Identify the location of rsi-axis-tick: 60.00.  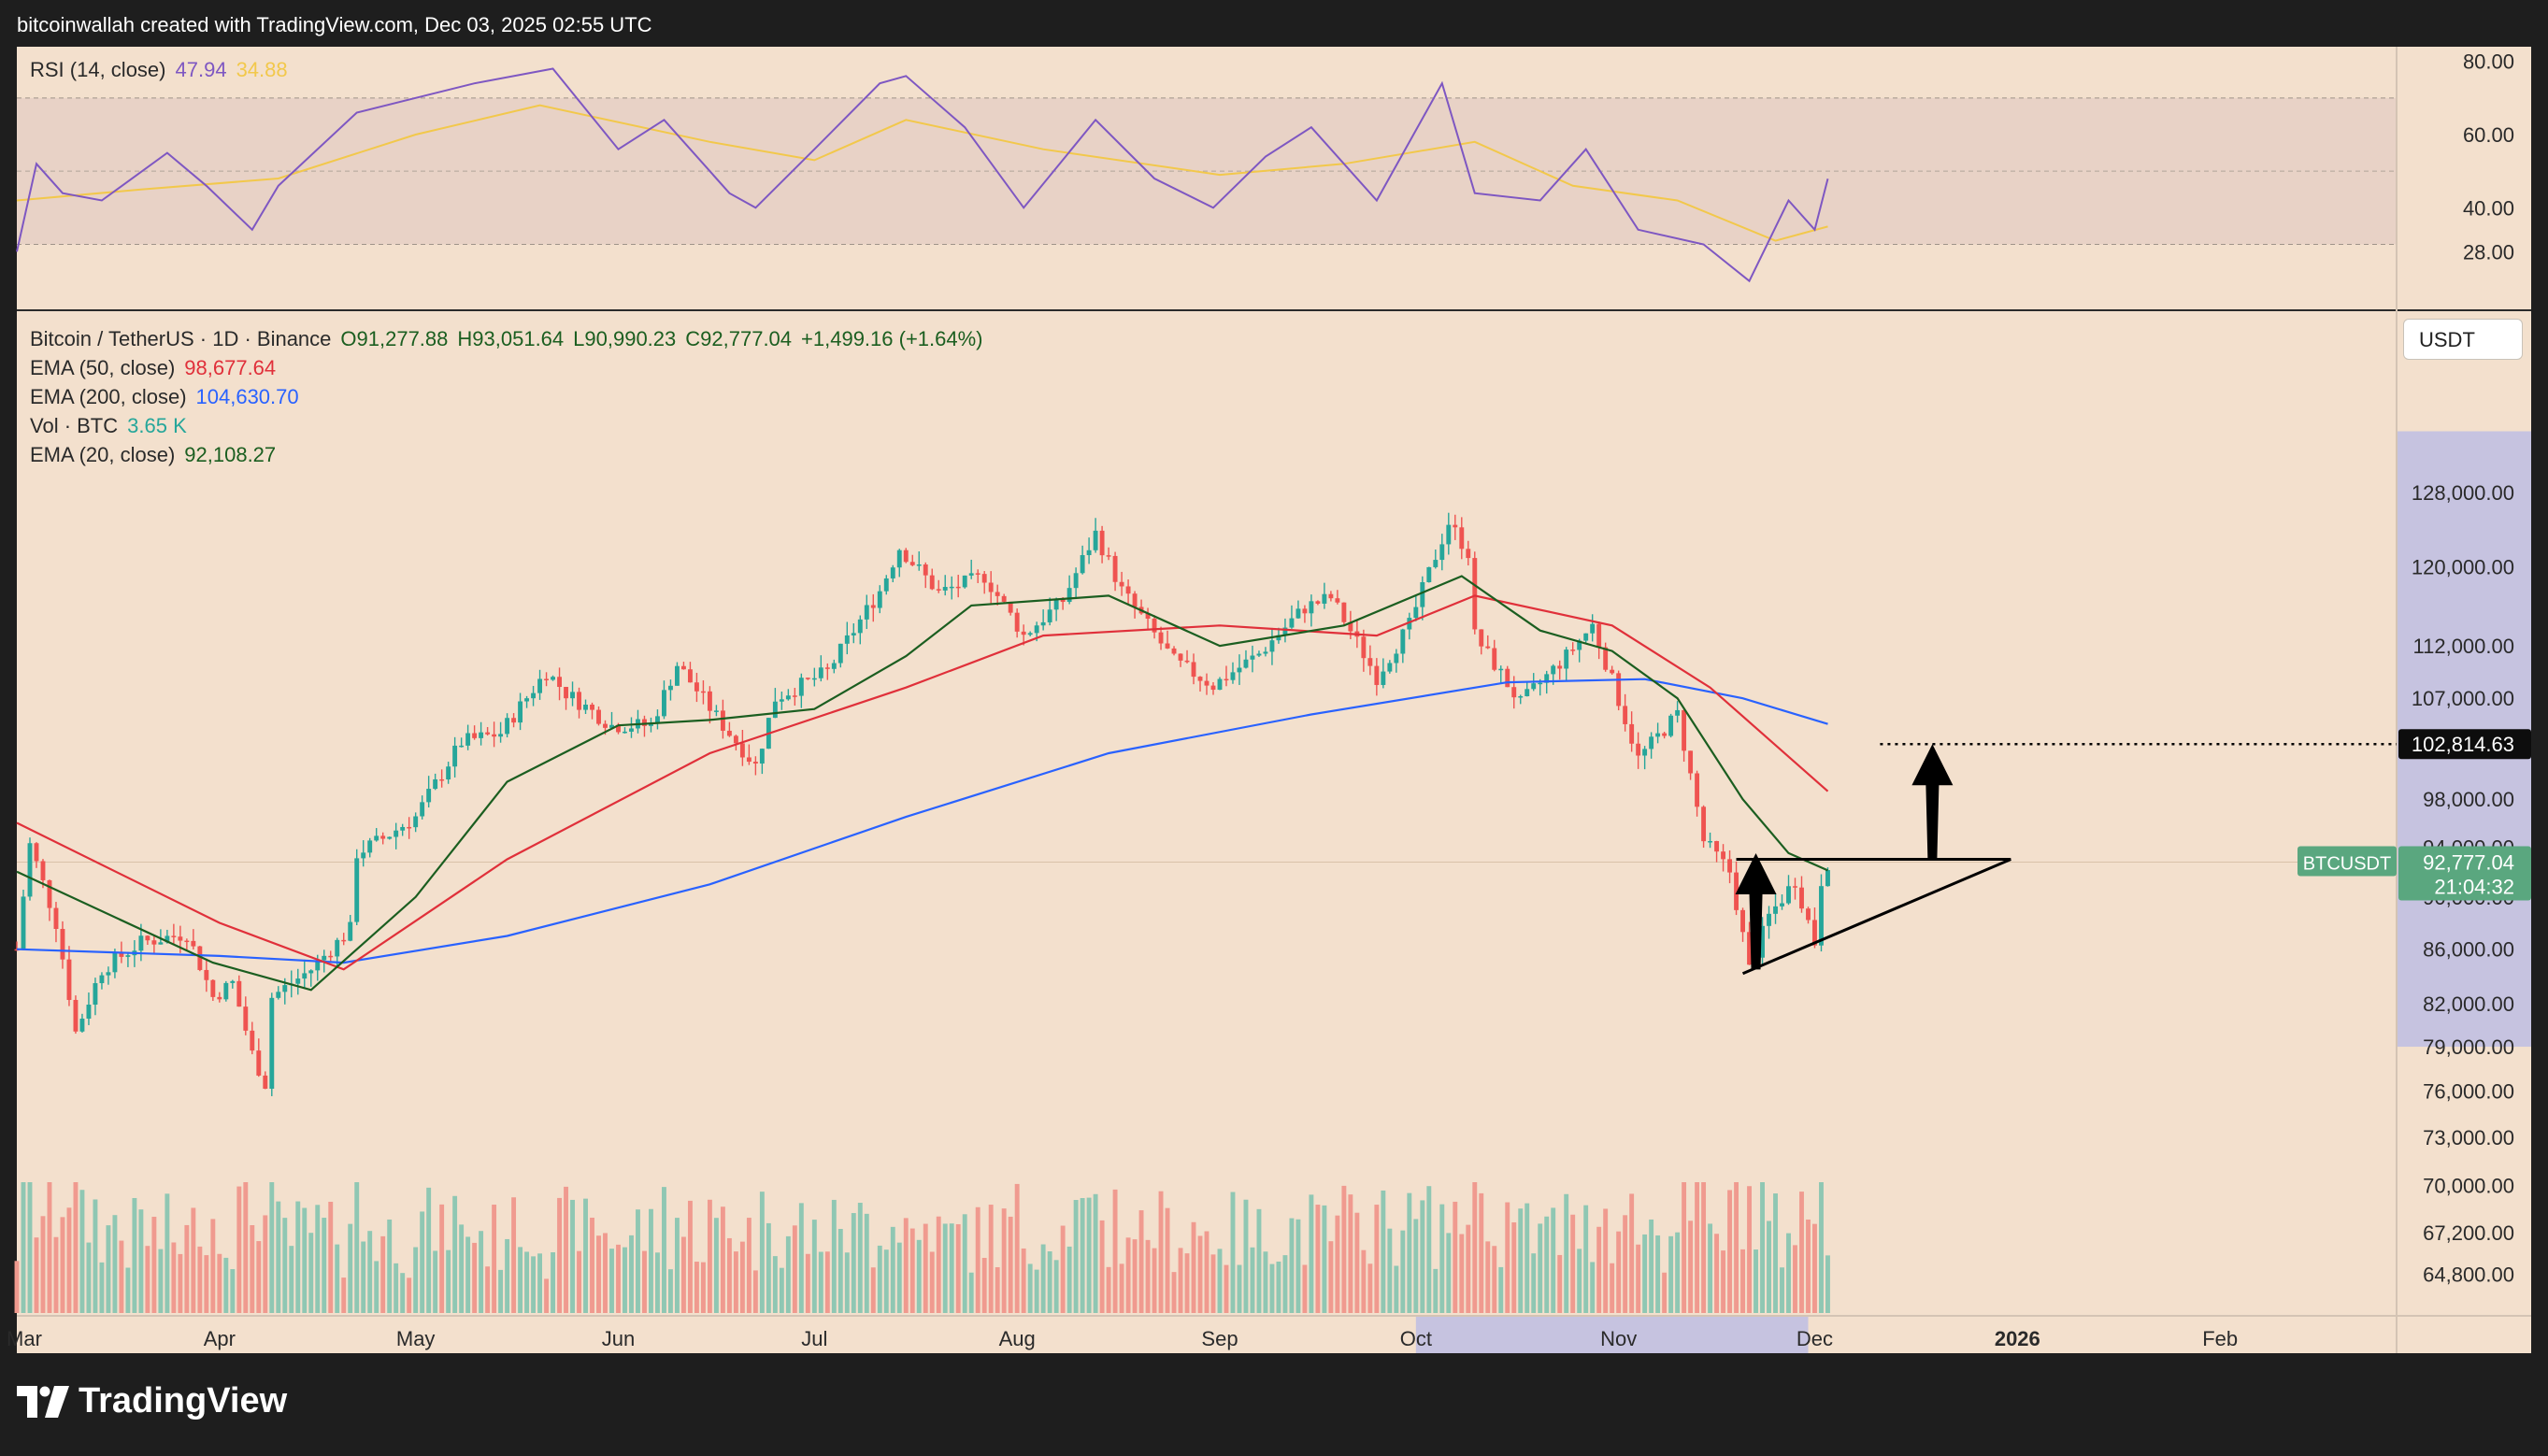
(2488, 135).